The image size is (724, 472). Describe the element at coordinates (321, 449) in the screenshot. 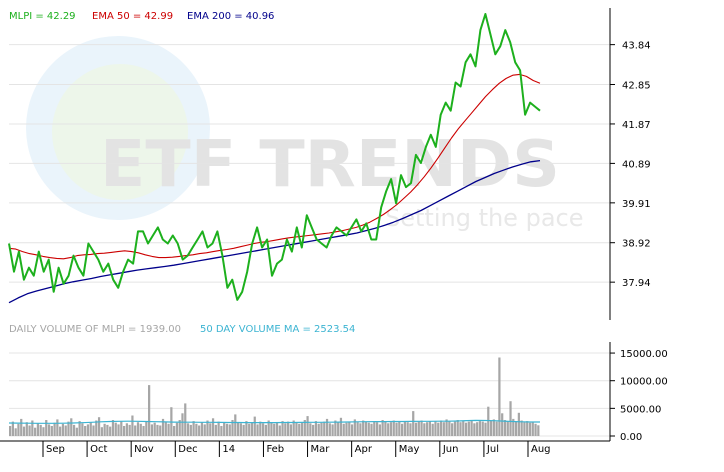

I see `x-tick-label: Mar` at that location.